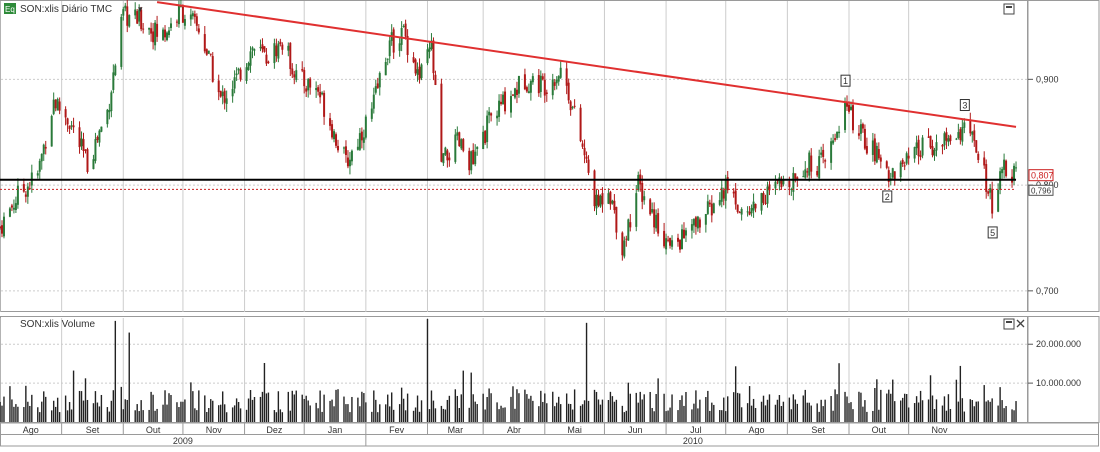  What do you see at coordinates (335, 430) in the screenshot?
I see `month-label: Jan` at bounding box center [335, 430].